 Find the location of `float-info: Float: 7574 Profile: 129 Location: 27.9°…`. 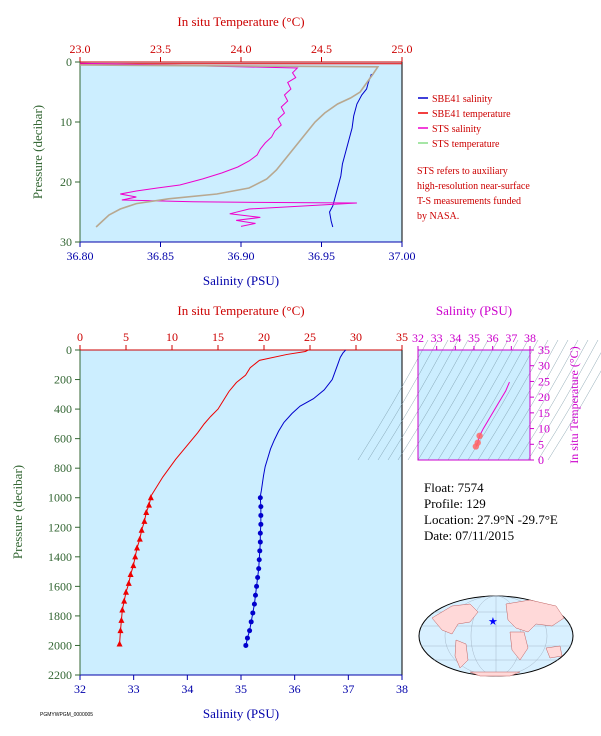

float-info: Float: 7574 Profile: 129 Location: 27.9°… is located at coordinates (491, 511).